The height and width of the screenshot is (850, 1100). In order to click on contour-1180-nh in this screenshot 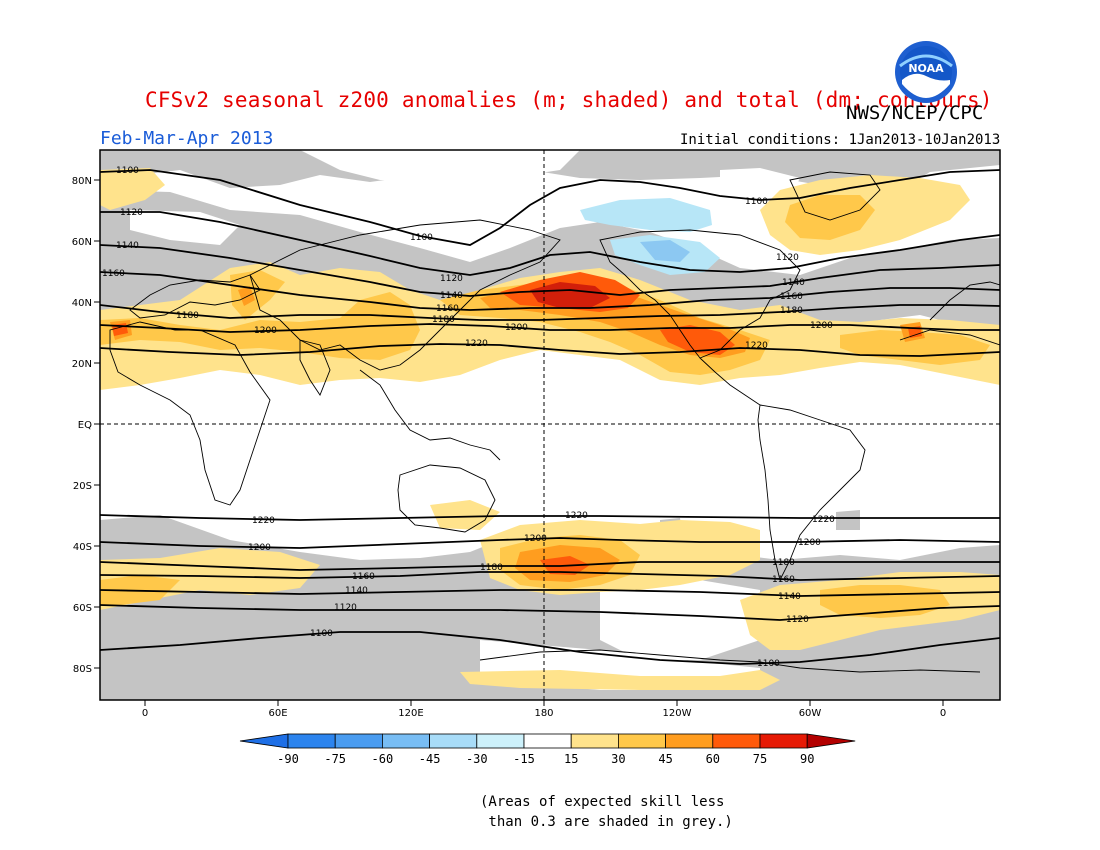, I will do `click(550, 312)`.